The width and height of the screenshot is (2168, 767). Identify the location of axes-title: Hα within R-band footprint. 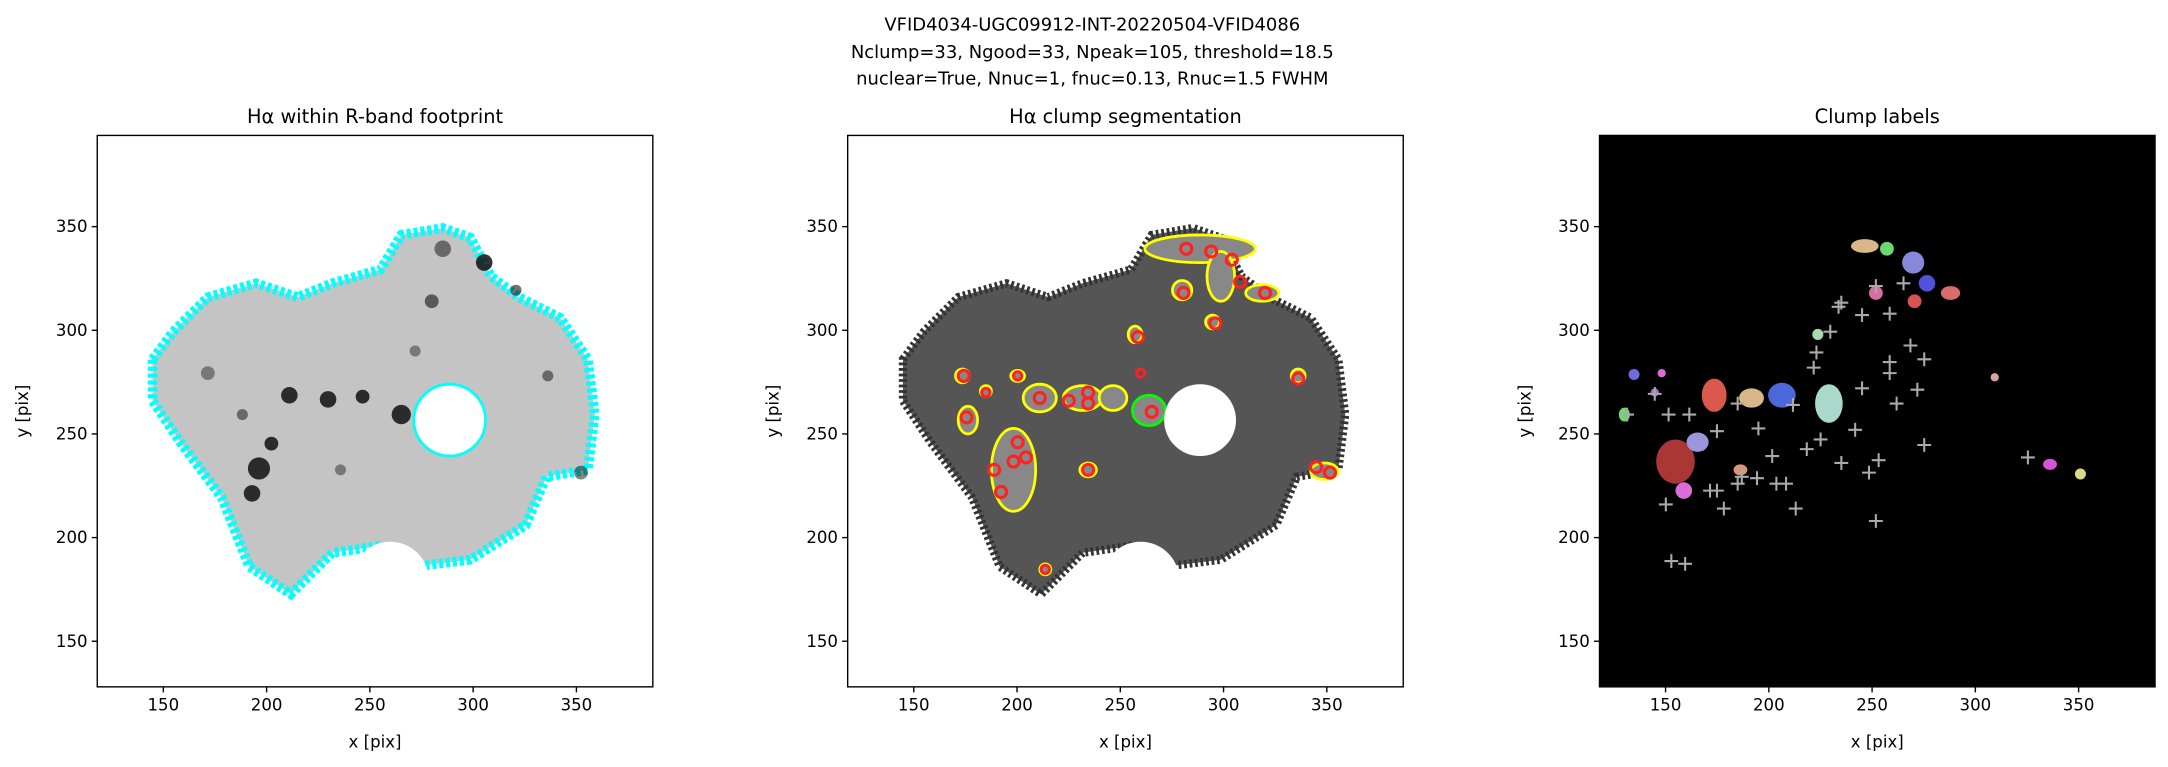
(375, 116).